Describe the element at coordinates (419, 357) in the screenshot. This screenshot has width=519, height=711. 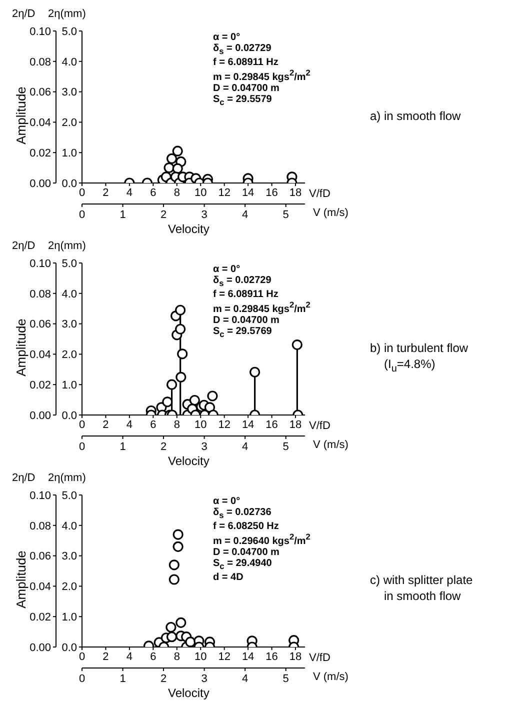
I see `text: b) in turbulent flow (I$_{u}$=4.8%)` at that location.